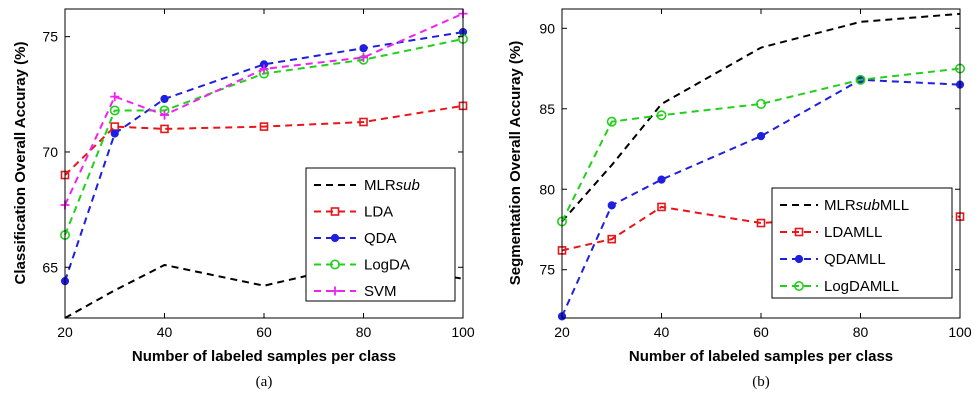 The image size is (975, 400). I want to click on x-tick-label-b: 60, so click(761, 332).